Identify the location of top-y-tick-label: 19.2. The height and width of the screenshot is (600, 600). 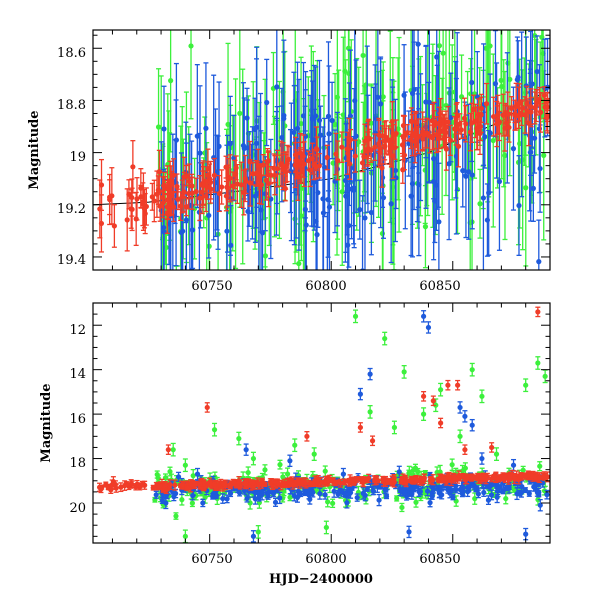
(71, 209).